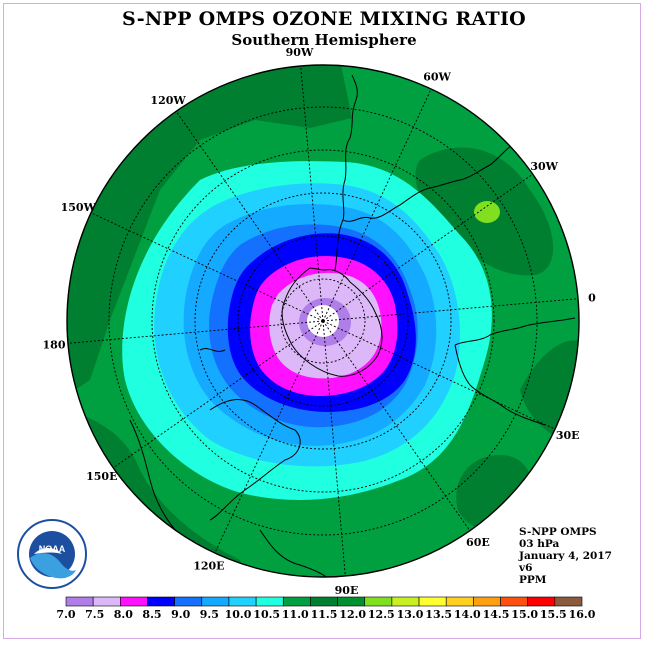 The width and height of the screenshot is (648, 648). What do you see at coordinates (168, 100) in the screenshot?
I see `longitude-label: 120W` at bounding box center [168, 100].